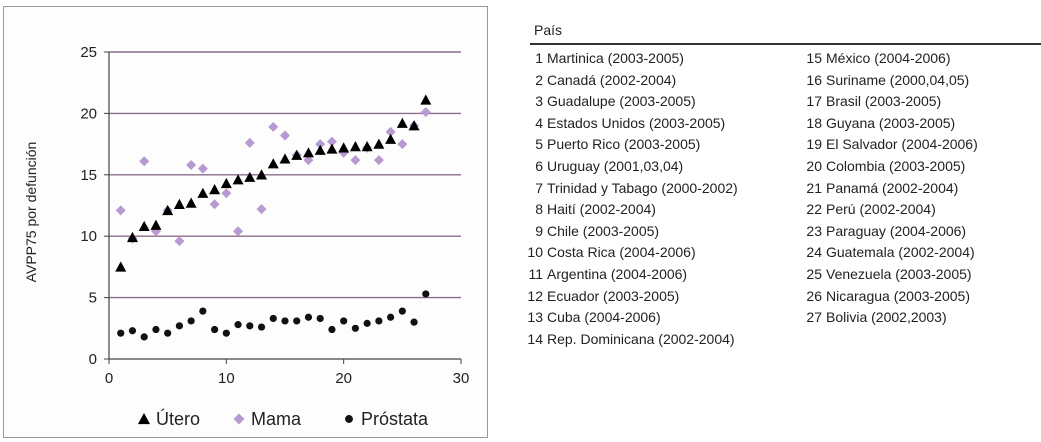  I want to click on country-label: Haití (2002-2004), so click(601, 209).